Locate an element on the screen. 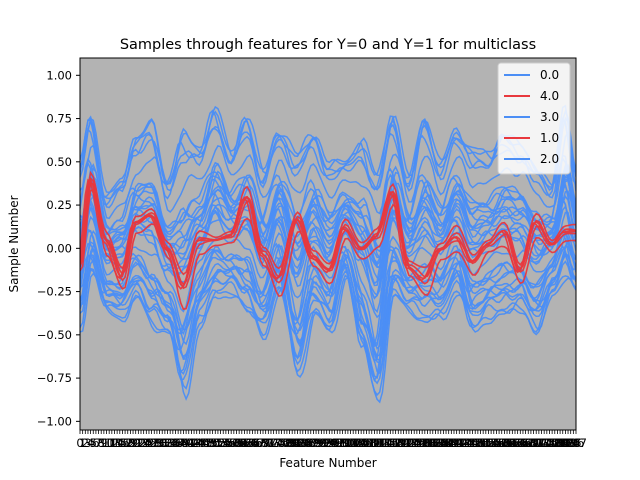  x-tick-label: 111 is located at coordinates (374, 443).